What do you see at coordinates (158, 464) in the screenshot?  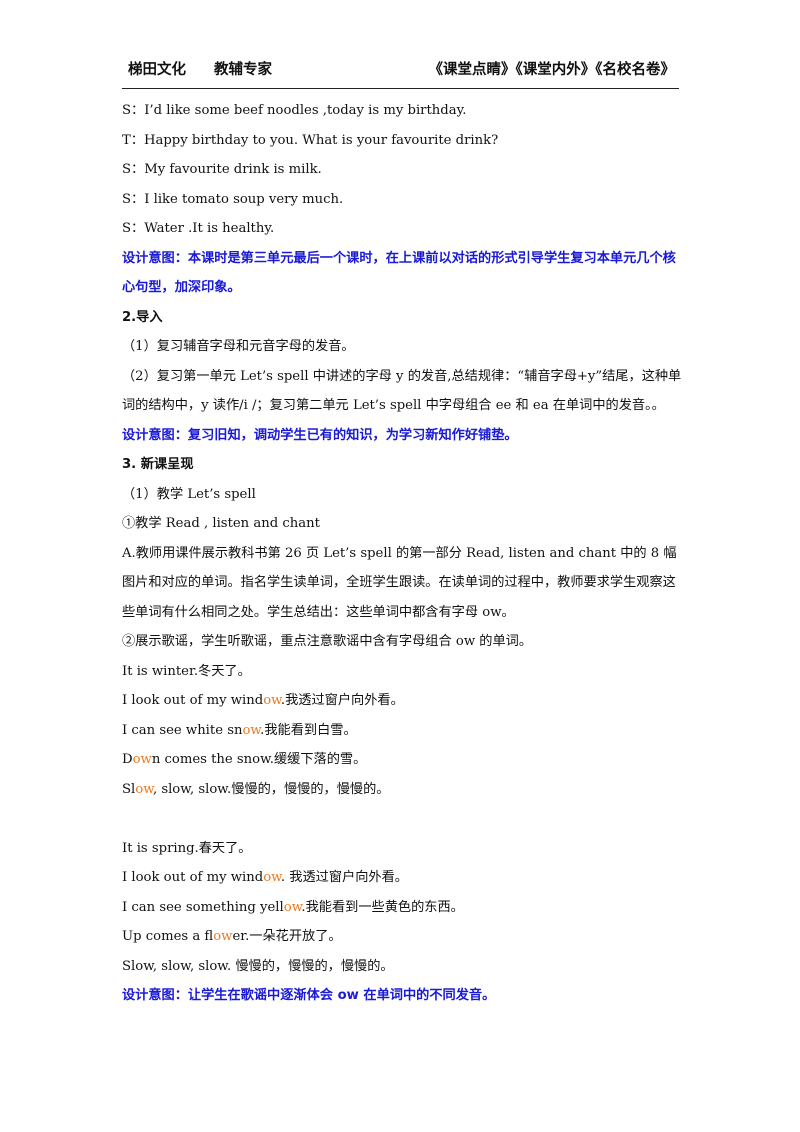 I see `section-3-title: 3. 新课呈现` at bounding box center [158, 464].